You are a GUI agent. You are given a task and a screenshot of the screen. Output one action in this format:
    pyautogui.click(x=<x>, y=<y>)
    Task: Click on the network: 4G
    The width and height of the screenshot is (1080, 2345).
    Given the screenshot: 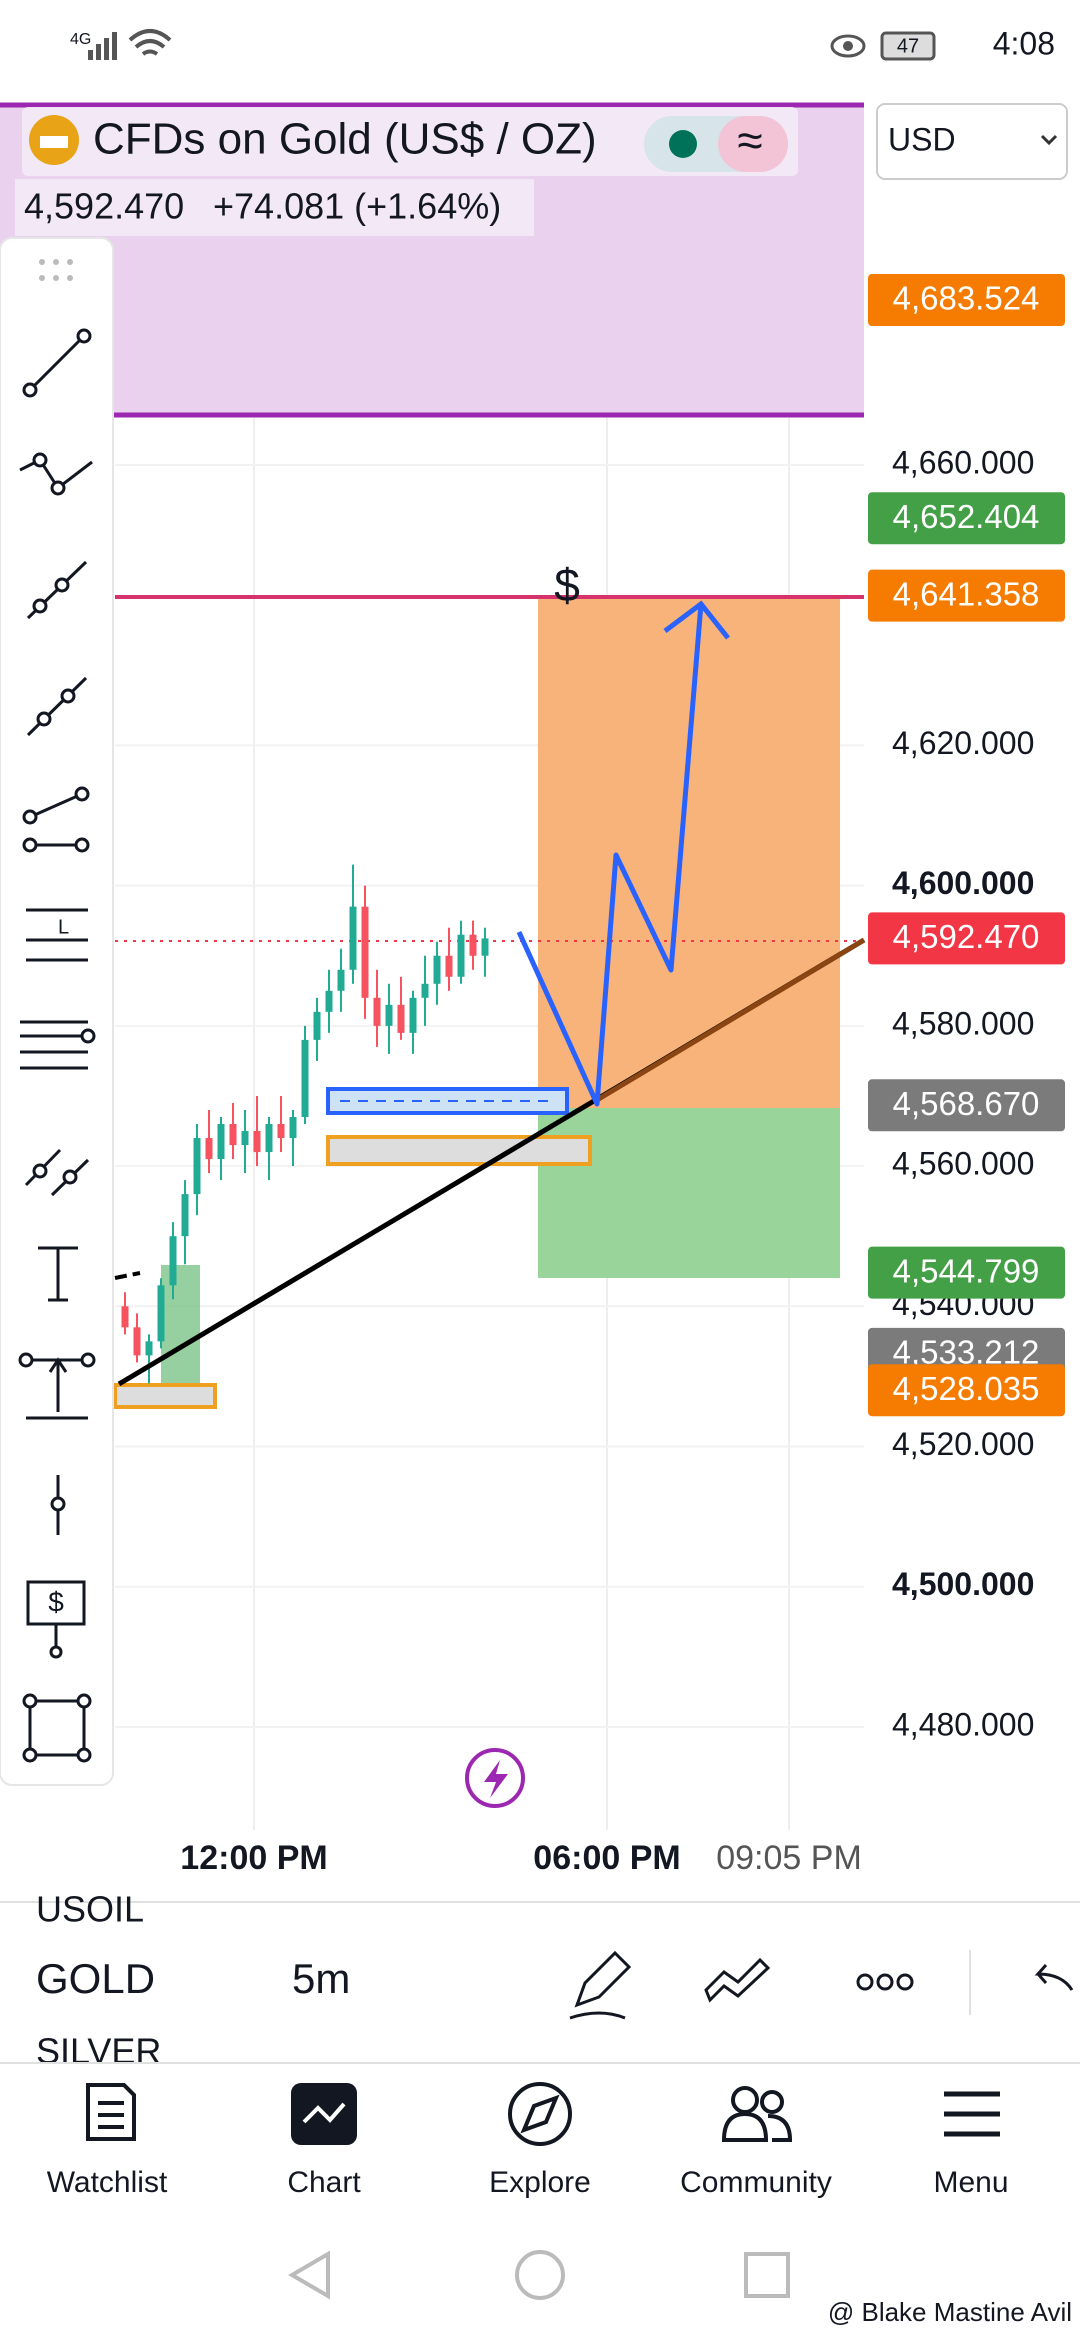 What is the action you would take?
    pyautogui.click(x=80, y=39)
    